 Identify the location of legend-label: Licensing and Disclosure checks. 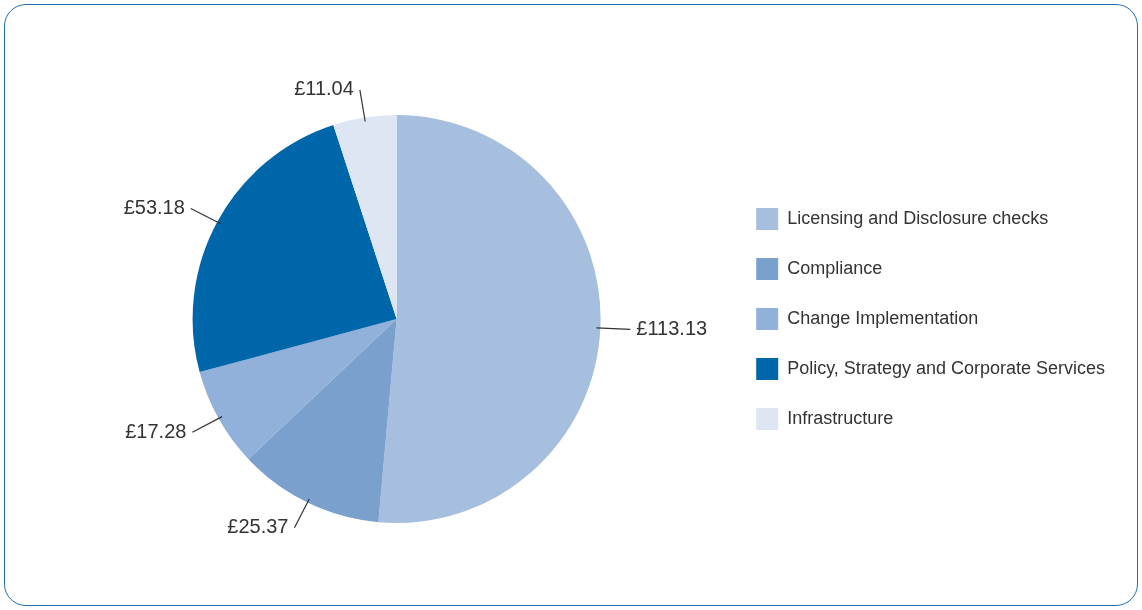
(918, 217).